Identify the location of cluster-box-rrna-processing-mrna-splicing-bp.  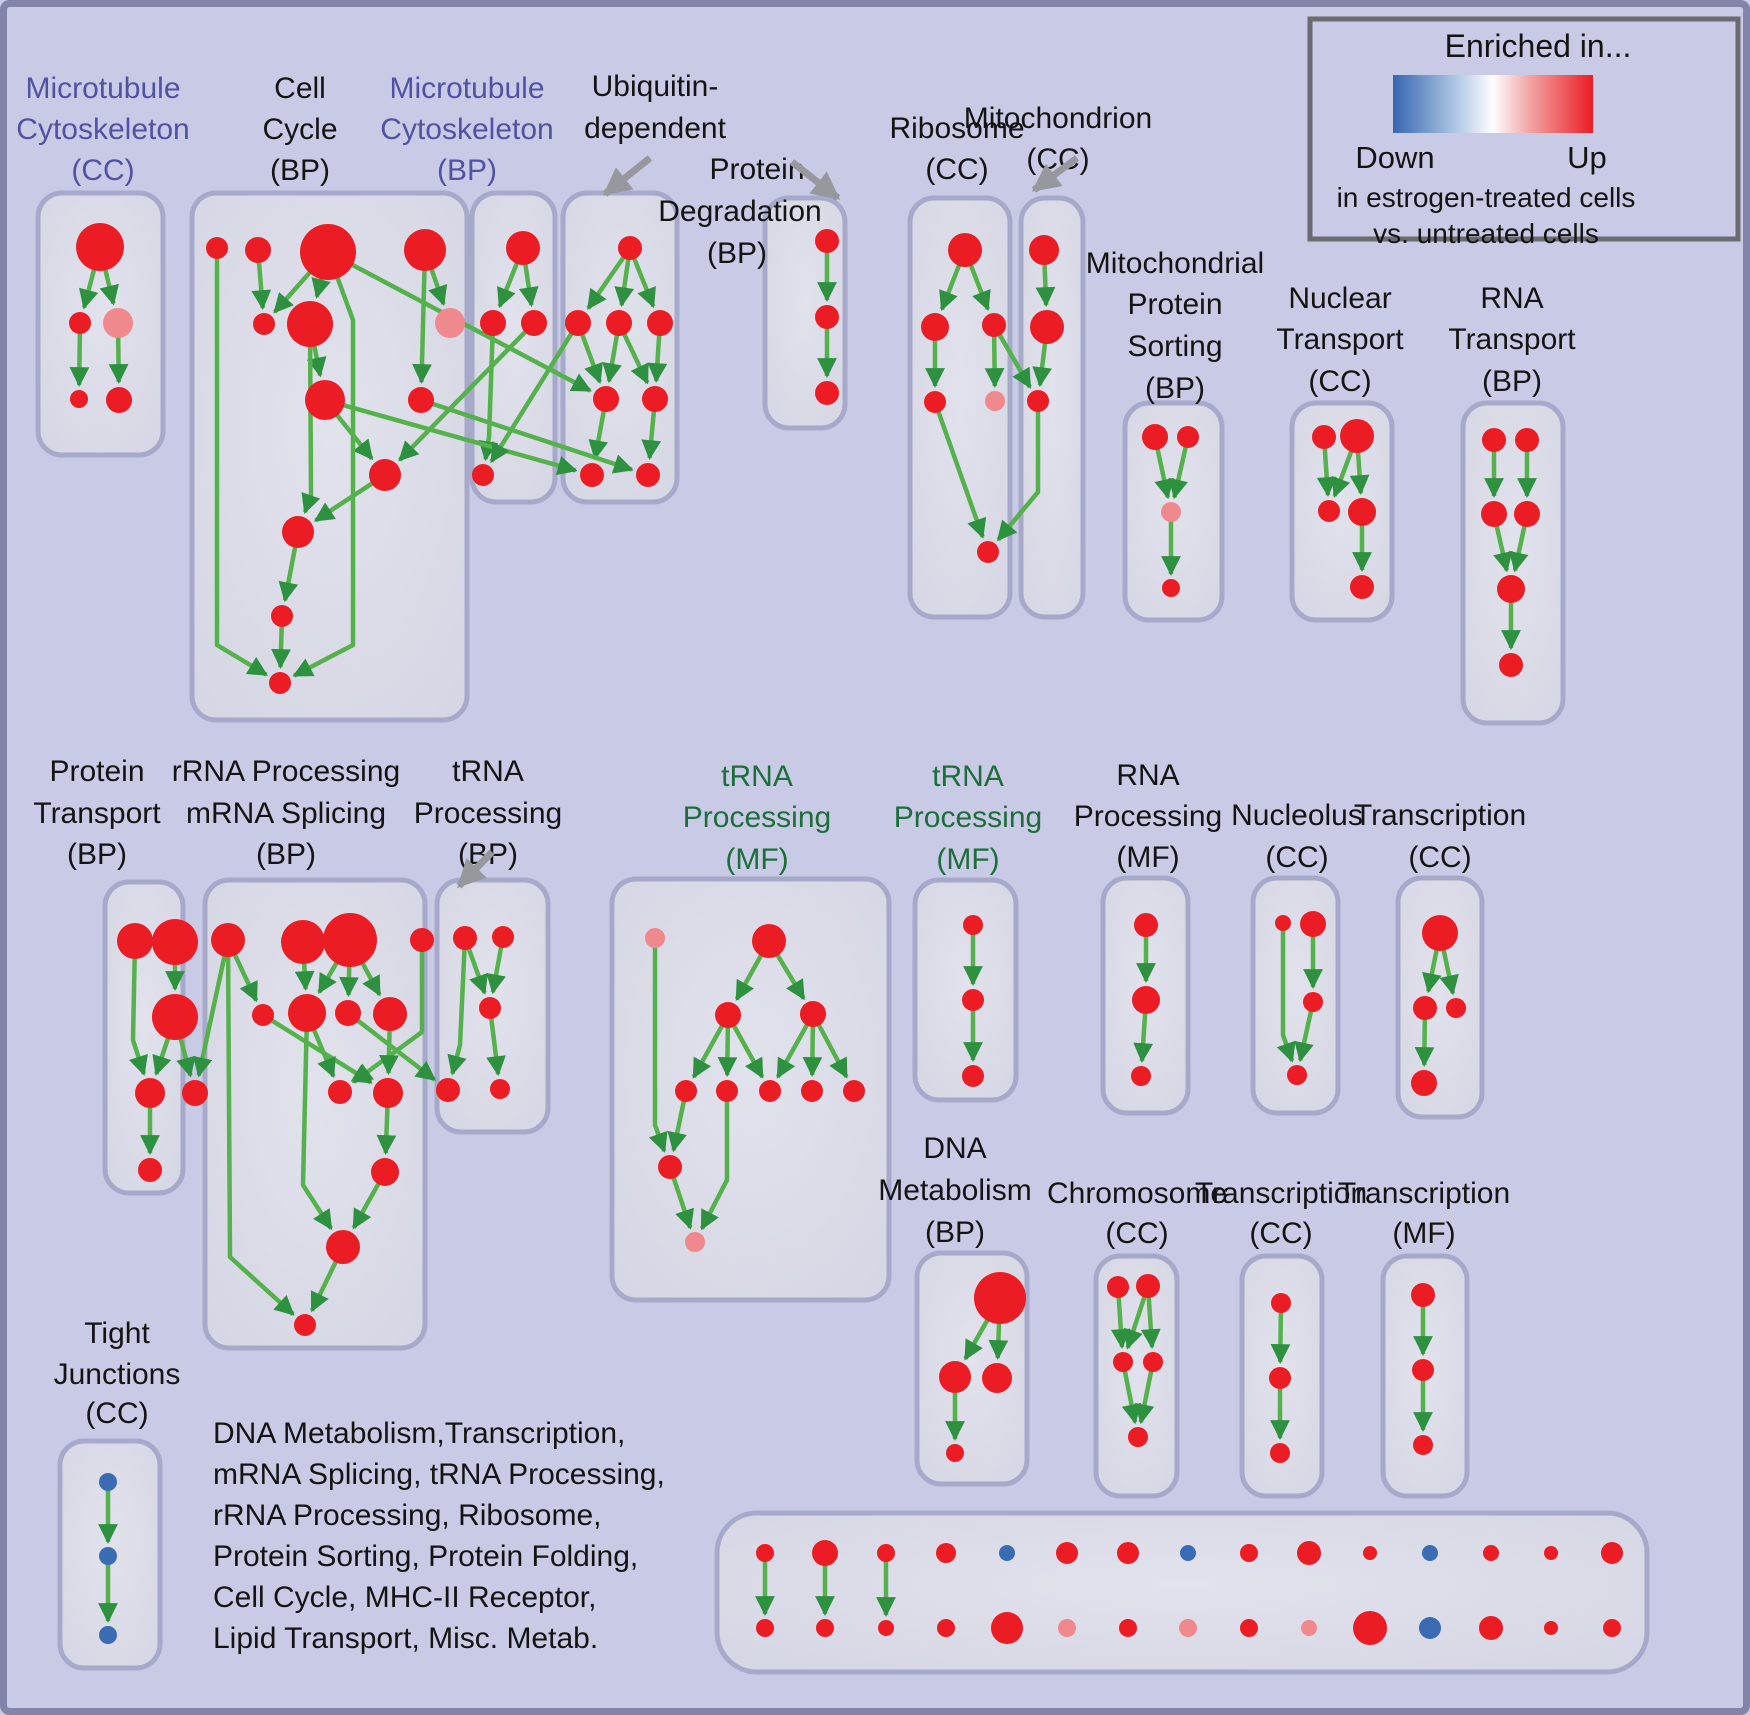
(315, 1114).